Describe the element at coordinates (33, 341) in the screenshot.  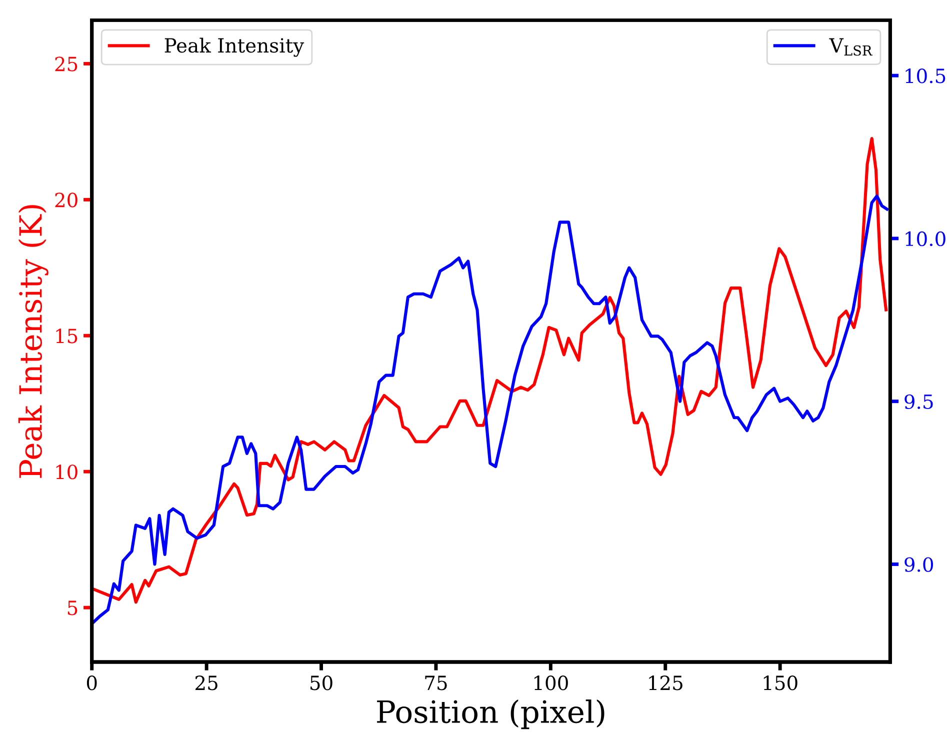
I see `y-axis-title: Peak Intensity (K)` at that location.